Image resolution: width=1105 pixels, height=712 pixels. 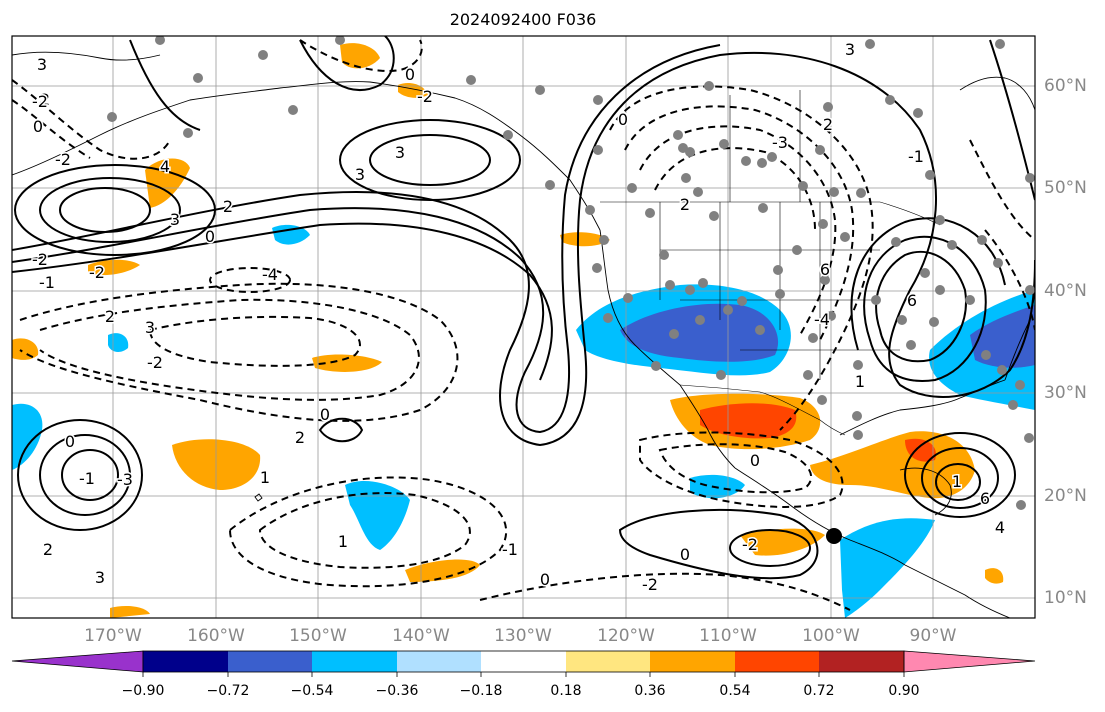 What do you see at coordinates (819, 691) in the screenshot?
I see `colorbar-tick-label: 0.72` at bounding box center [819, 691].